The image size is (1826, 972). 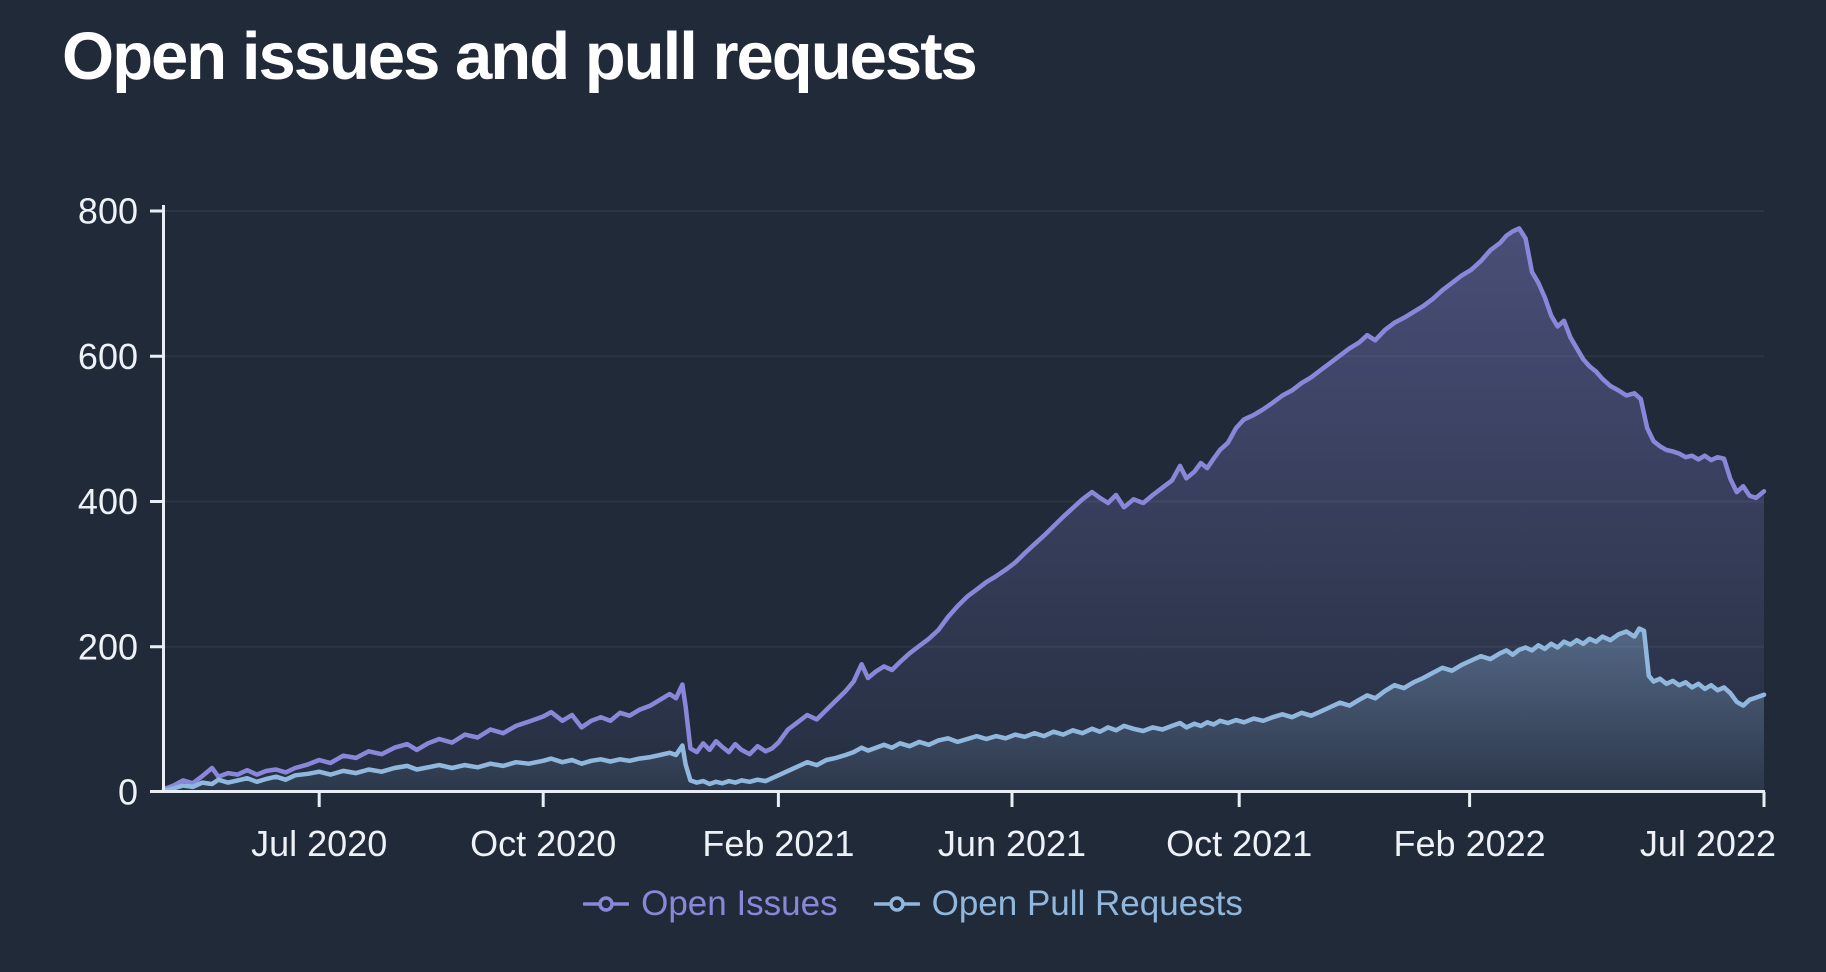 I want to click on chart-legend: Open Issues Open Pull Requests, so click(x=913, y=904).